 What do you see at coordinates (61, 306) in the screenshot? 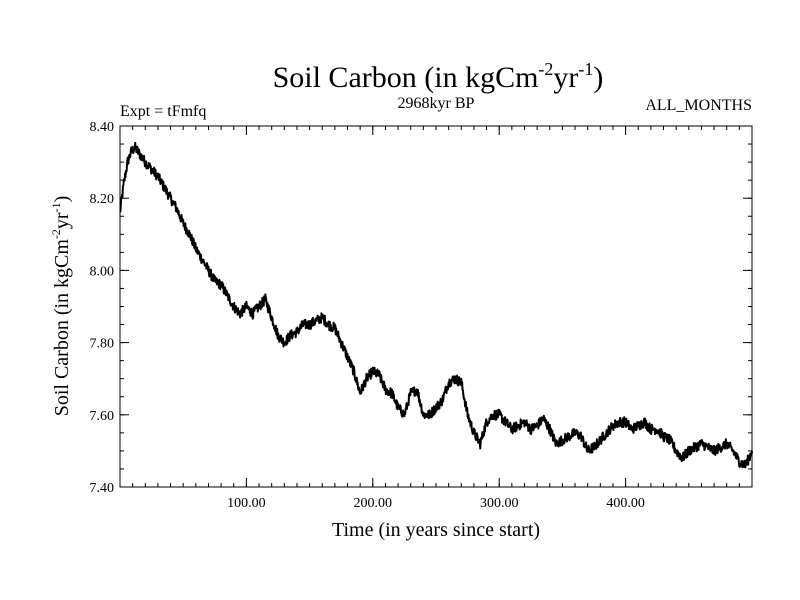
I see `y-axis-label: Soil Carbon (in kgCm-2yr-1)` at bounding box center [61, 306].